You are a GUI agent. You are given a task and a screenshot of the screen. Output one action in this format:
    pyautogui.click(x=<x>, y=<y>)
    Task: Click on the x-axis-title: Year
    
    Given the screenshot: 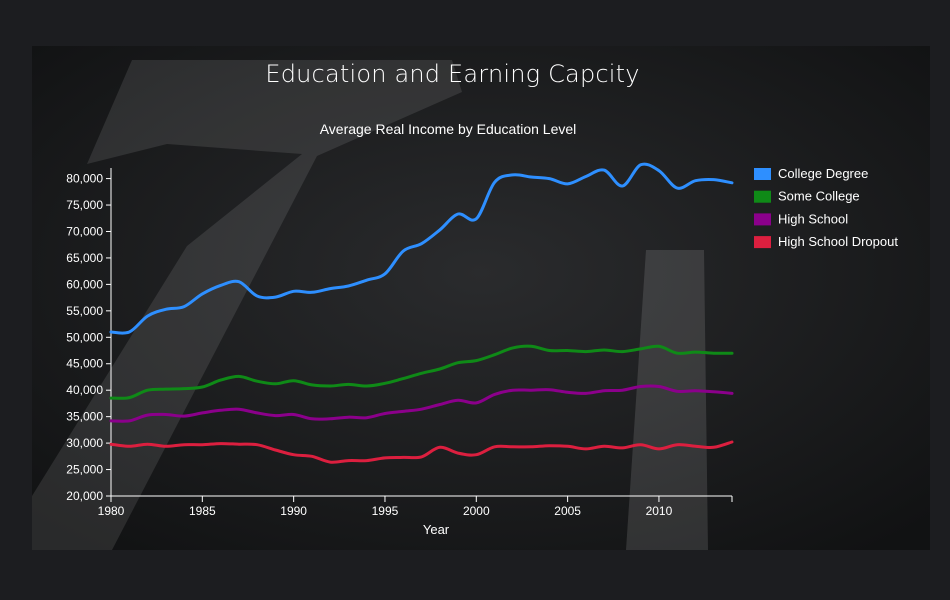 What is the action you would take?
    pyautogui.click(x=436, y=529)
    